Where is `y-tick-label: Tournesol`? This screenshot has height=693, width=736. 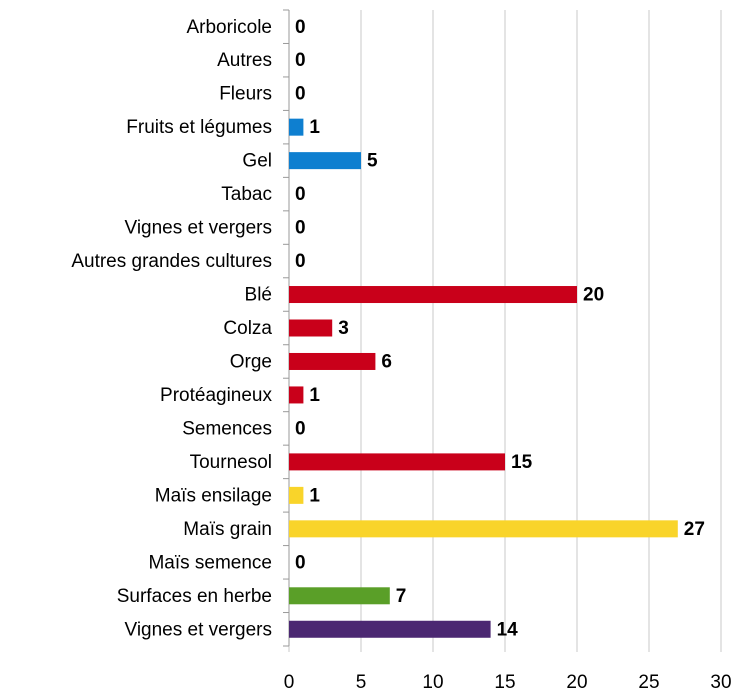
y-tick-label: Tournesol is located at coordinates (231, 462).